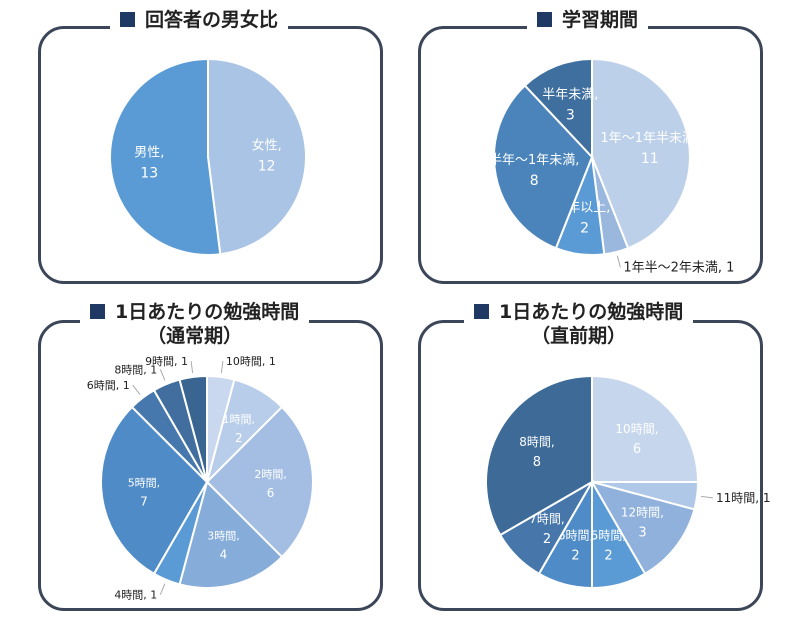 The height and width of the screenshot is (617, 800). I want to click on chart-title: 1日あたりの勉強時間 （直前期）, so click(579, 324).